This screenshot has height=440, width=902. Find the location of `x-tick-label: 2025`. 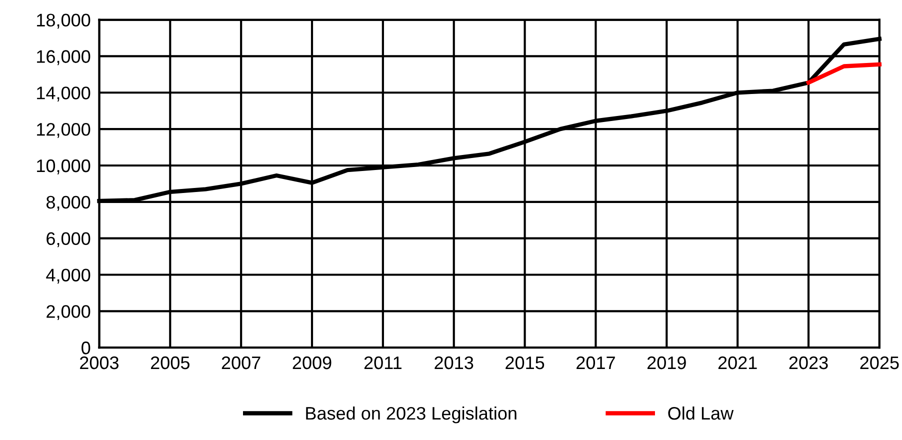

x-tick-label: 2025 is located at coordinates (879, 363).